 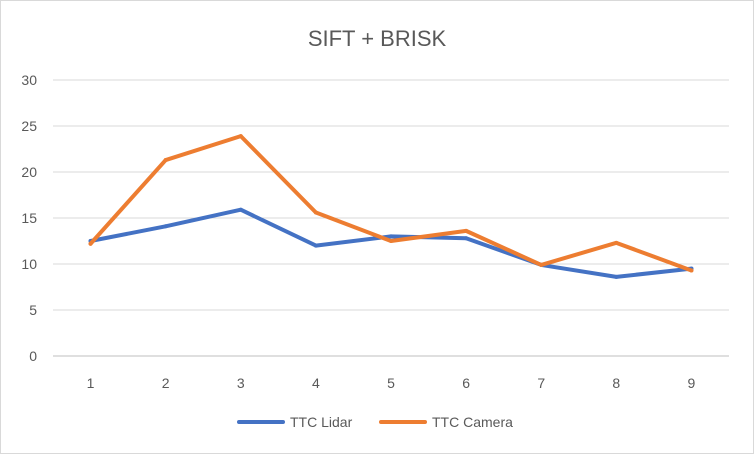 I want to click on x-tick-label: 1, so click(x=91, y=383).